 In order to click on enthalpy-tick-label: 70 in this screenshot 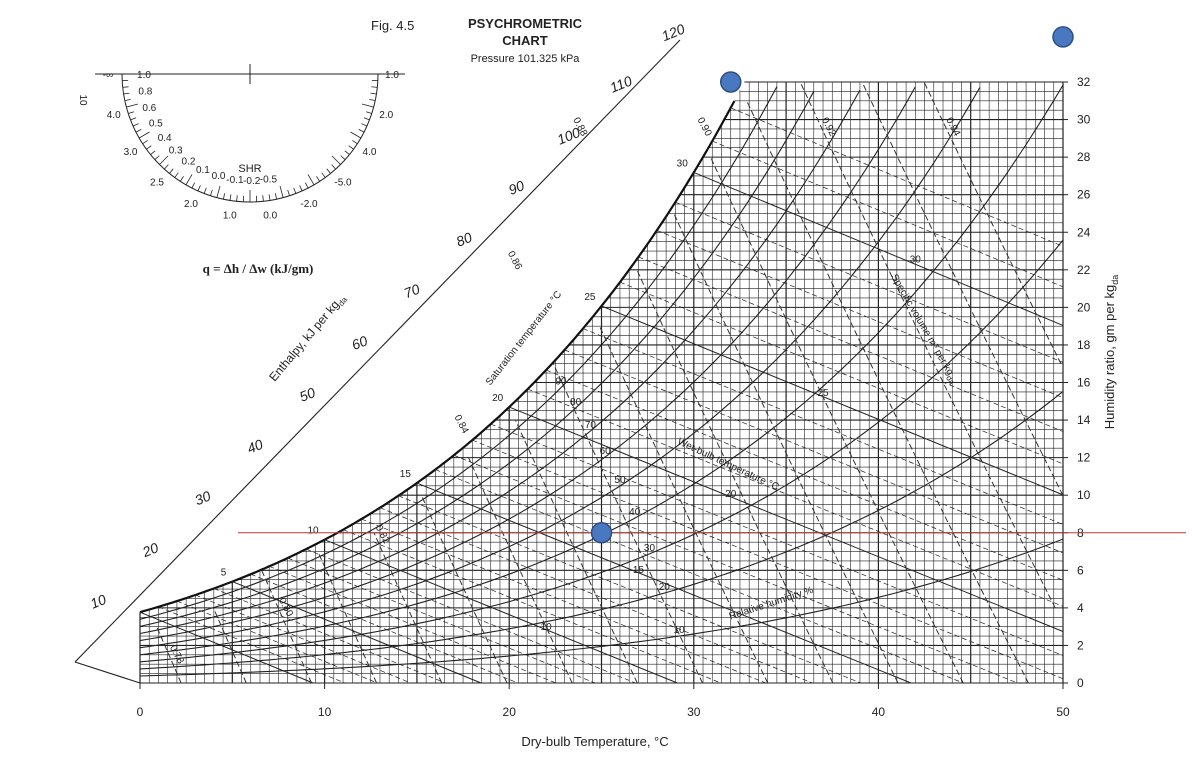, I will do `click(412, 291)`.